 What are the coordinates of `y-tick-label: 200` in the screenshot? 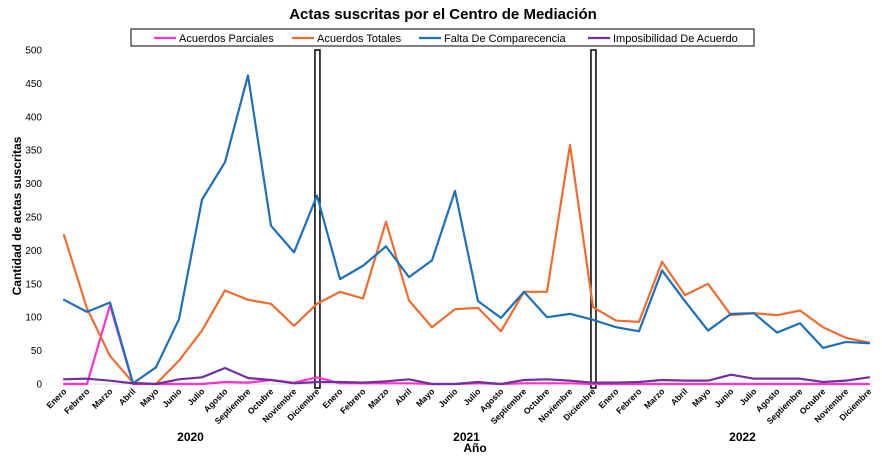 It's located at (33, 251).